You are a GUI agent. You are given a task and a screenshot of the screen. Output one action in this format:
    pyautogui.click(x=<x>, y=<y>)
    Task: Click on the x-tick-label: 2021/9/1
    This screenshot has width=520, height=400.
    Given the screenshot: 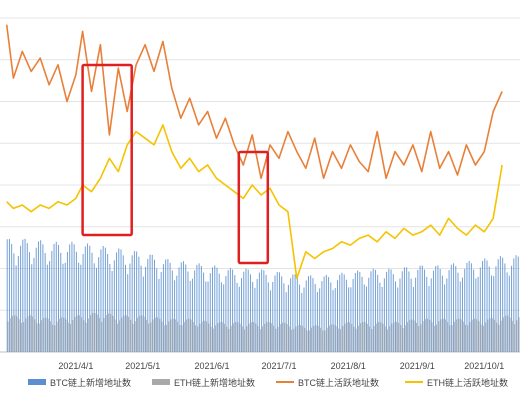 What is the action you would take?
    pyautogui.click(x=417, y=366)
    